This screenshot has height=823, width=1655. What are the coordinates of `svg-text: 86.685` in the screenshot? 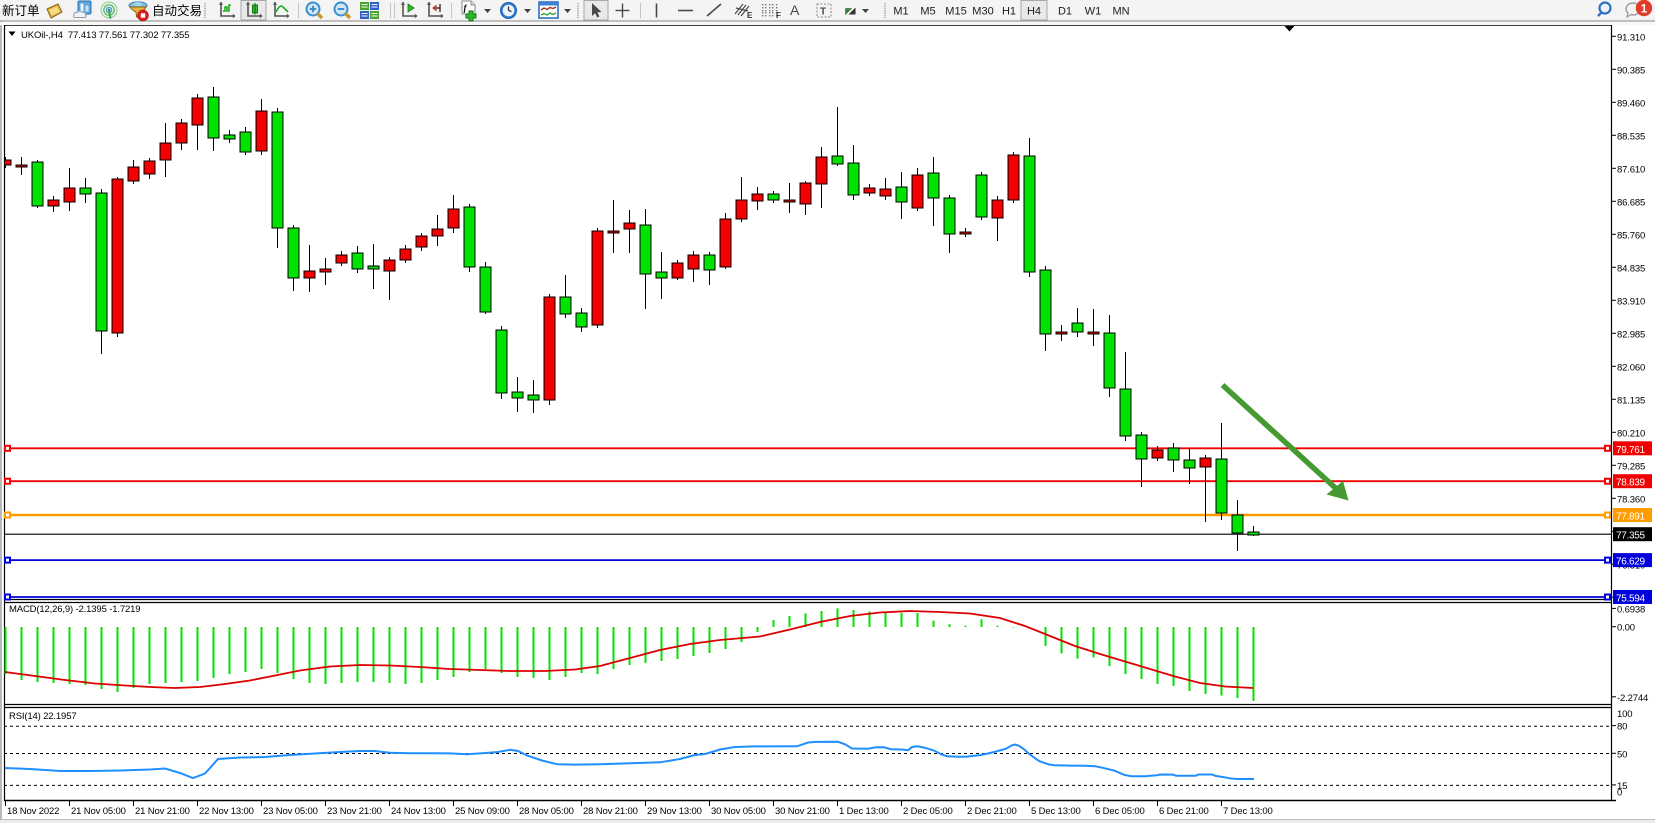 It's located at (1631, 202).